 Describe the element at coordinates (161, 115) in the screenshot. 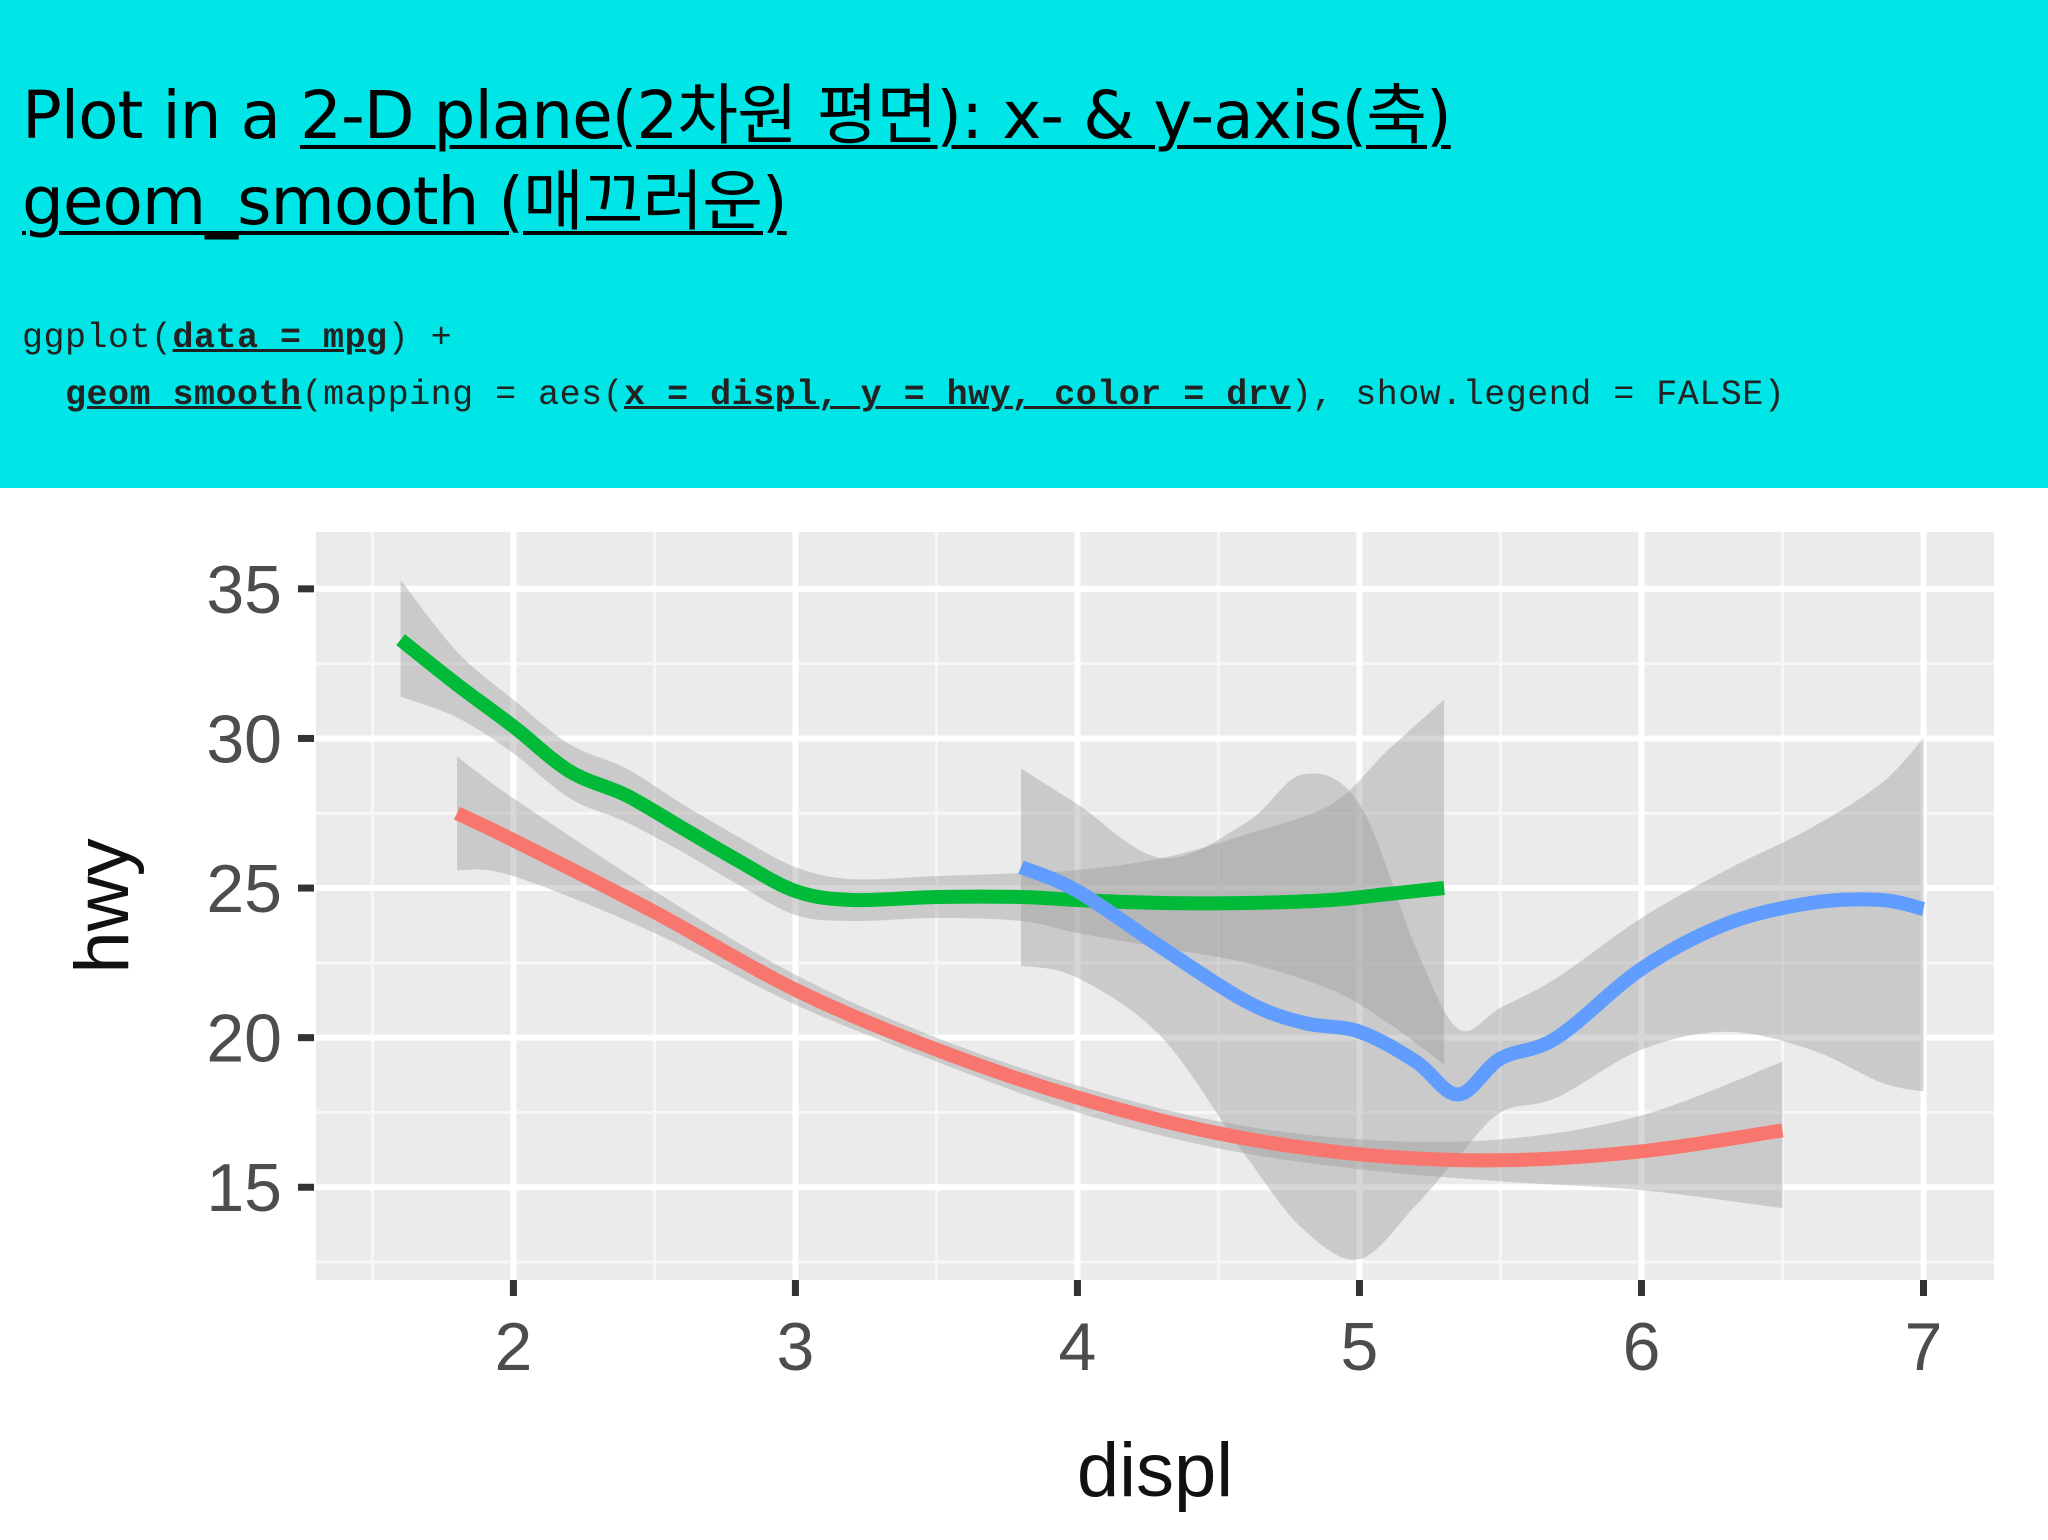

I see `title-prefix: Plot in a` at that location.